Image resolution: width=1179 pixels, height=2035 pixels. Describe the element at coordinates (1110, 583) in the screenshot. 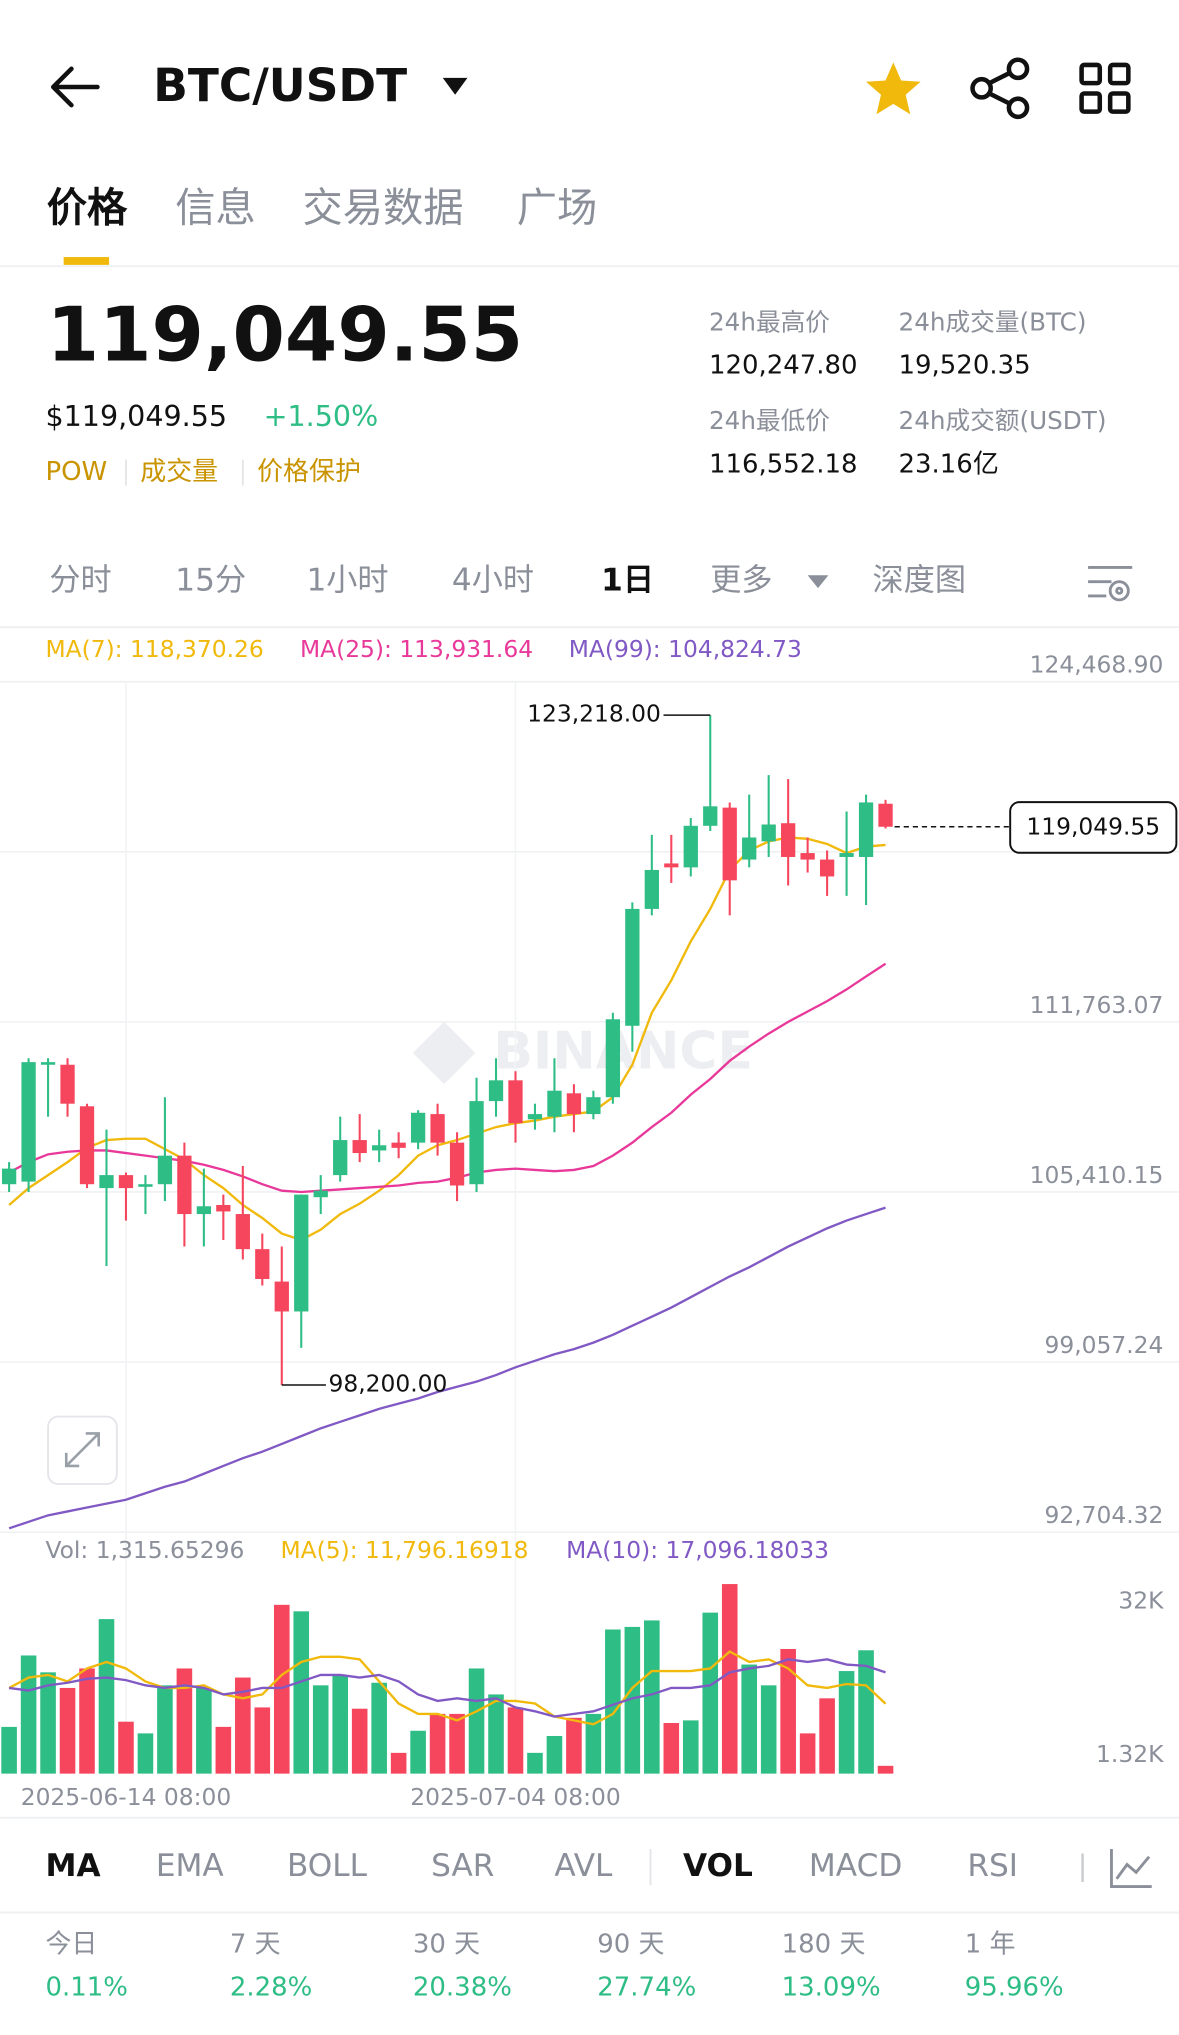

I see `chart-settings` at that location.